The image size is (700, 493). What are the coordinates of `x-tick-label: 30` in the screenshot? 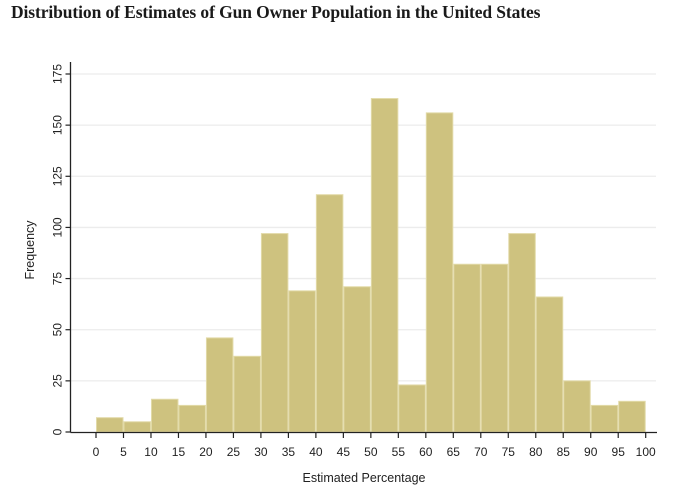 It's located at (261, 452).